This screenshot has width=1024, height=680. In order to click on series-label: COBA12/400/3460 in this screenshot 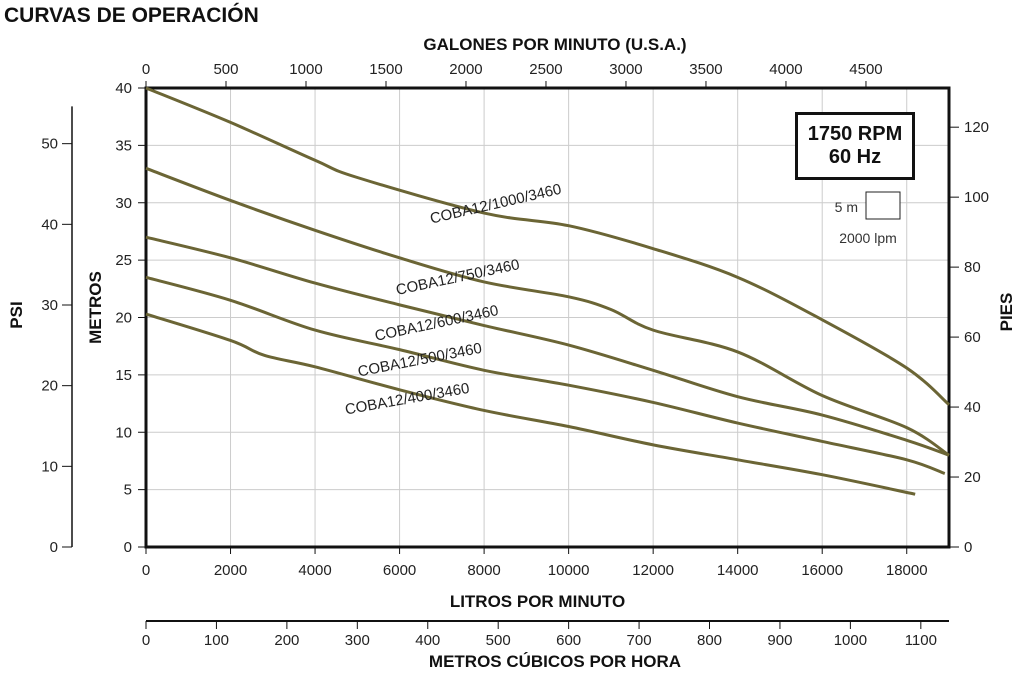, I will do `click(407, 399)`.